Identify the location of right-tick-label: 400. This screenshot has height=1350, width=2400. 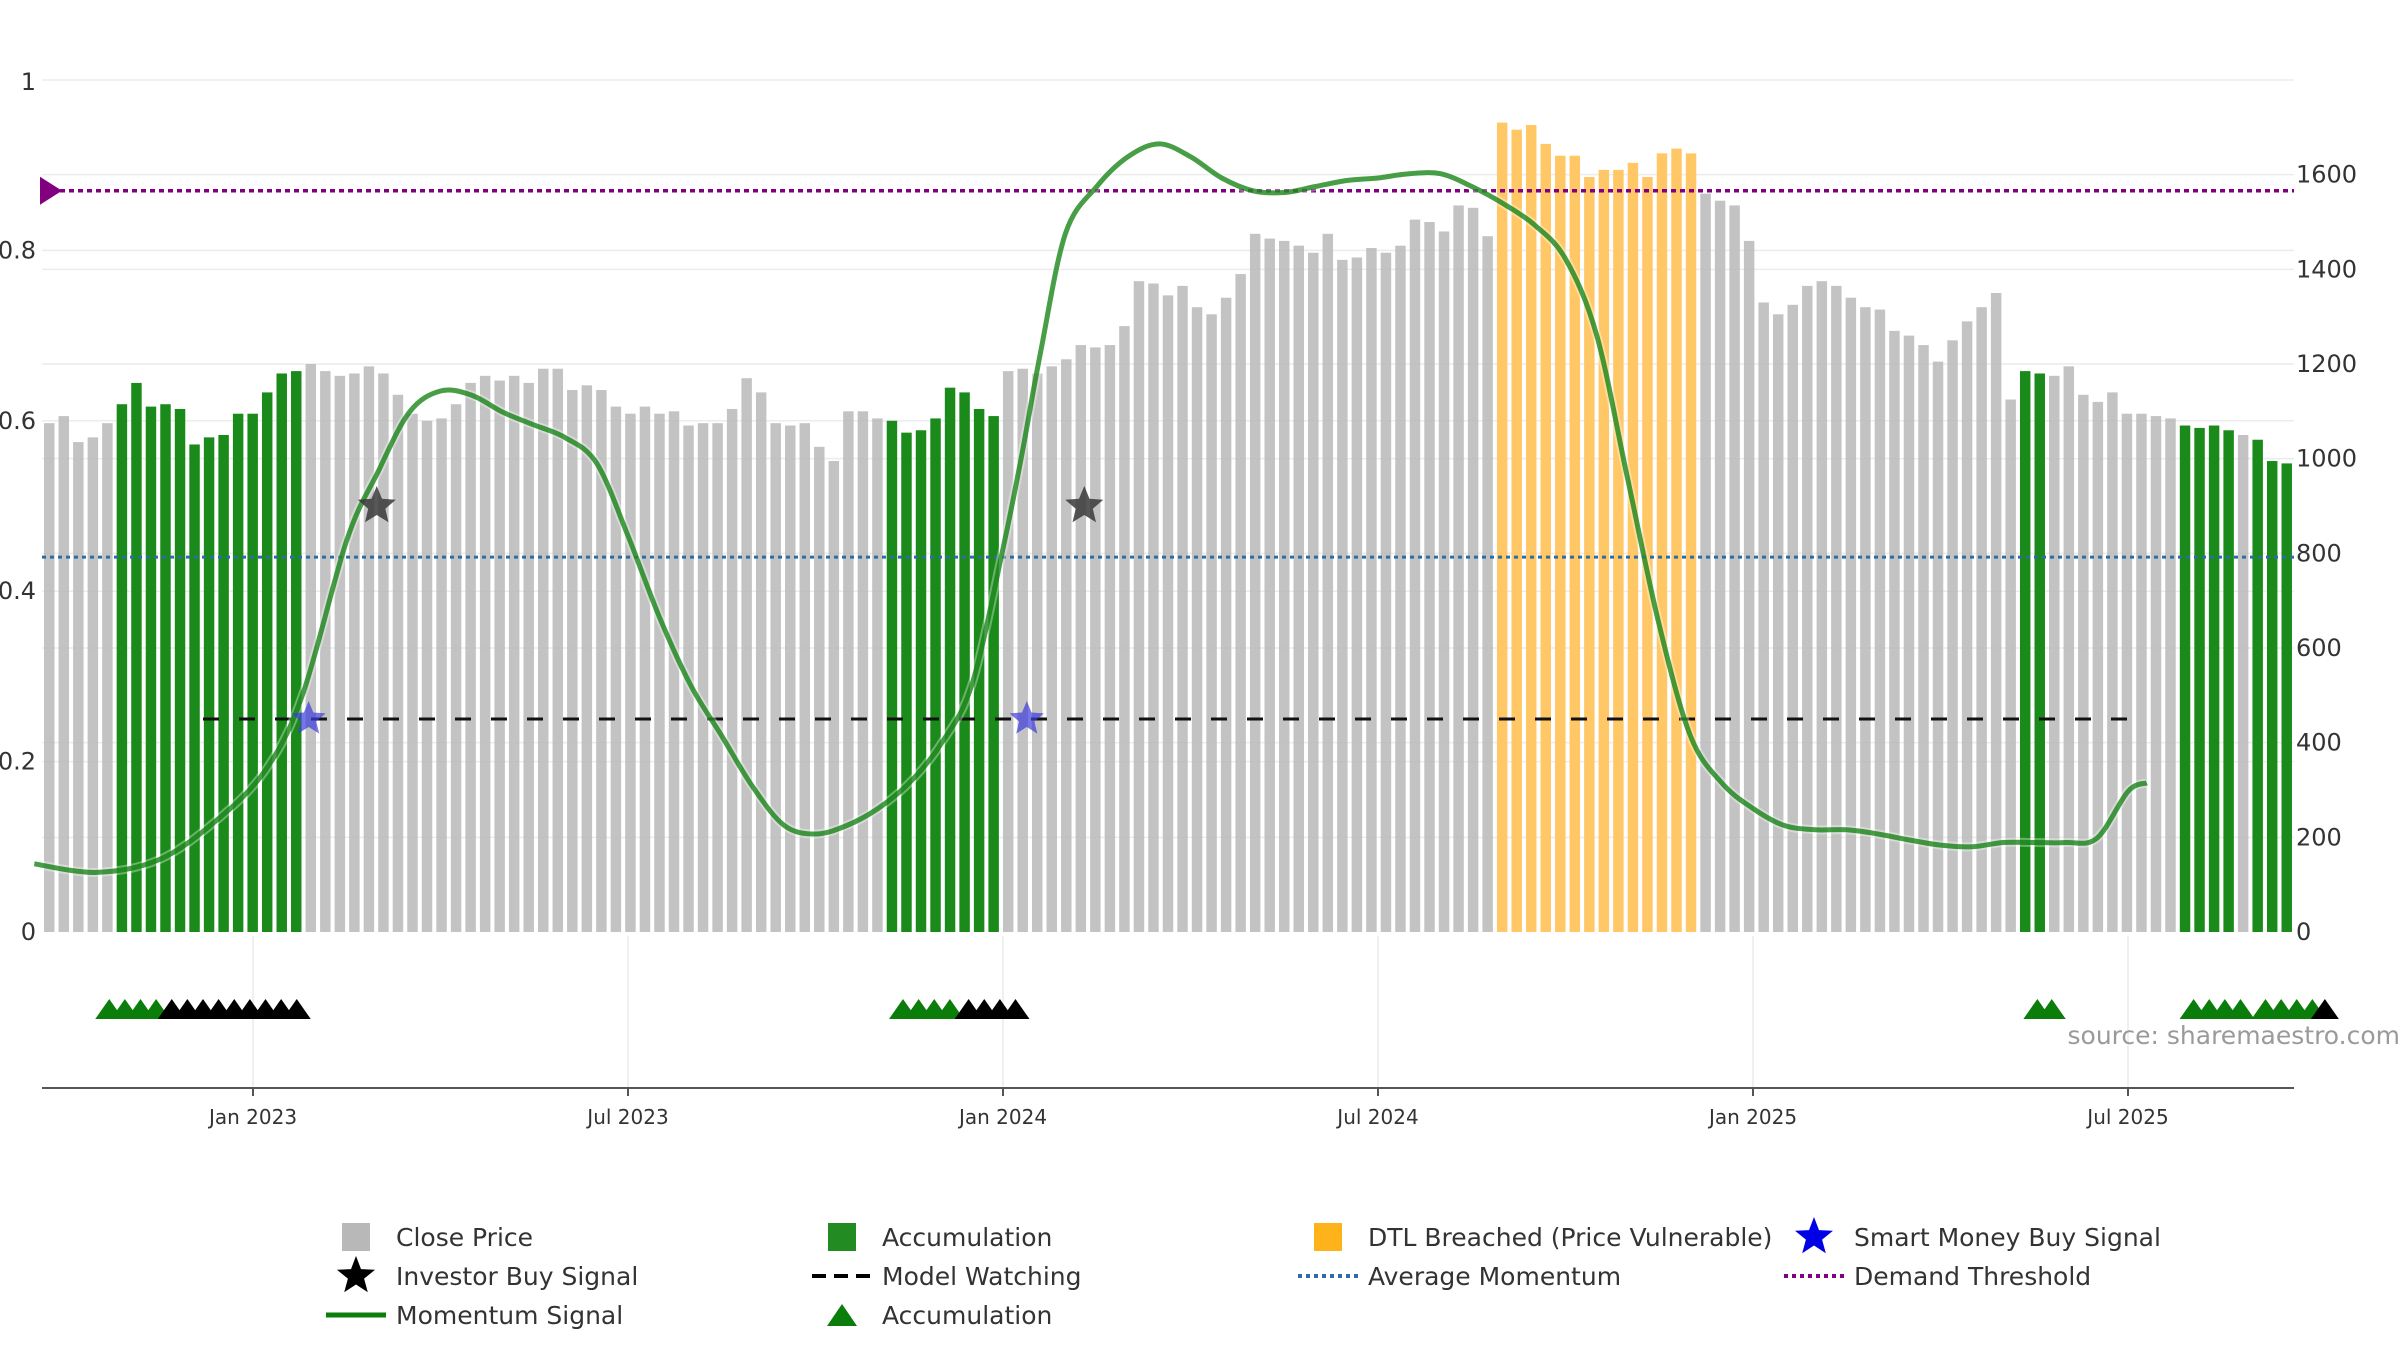
(2319, 743).